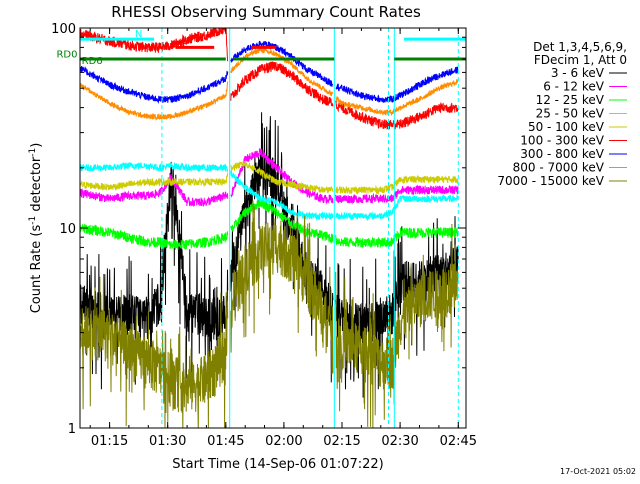  I want to click on x-tick-label: 02:30, so click(399, 441).